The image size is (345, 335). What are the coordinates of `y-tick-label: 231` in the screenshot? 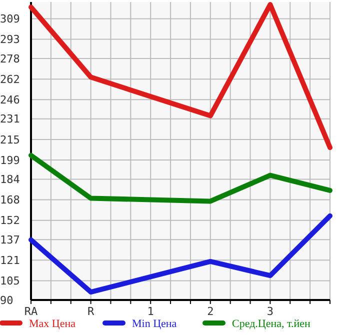 It's located at (10, 119).